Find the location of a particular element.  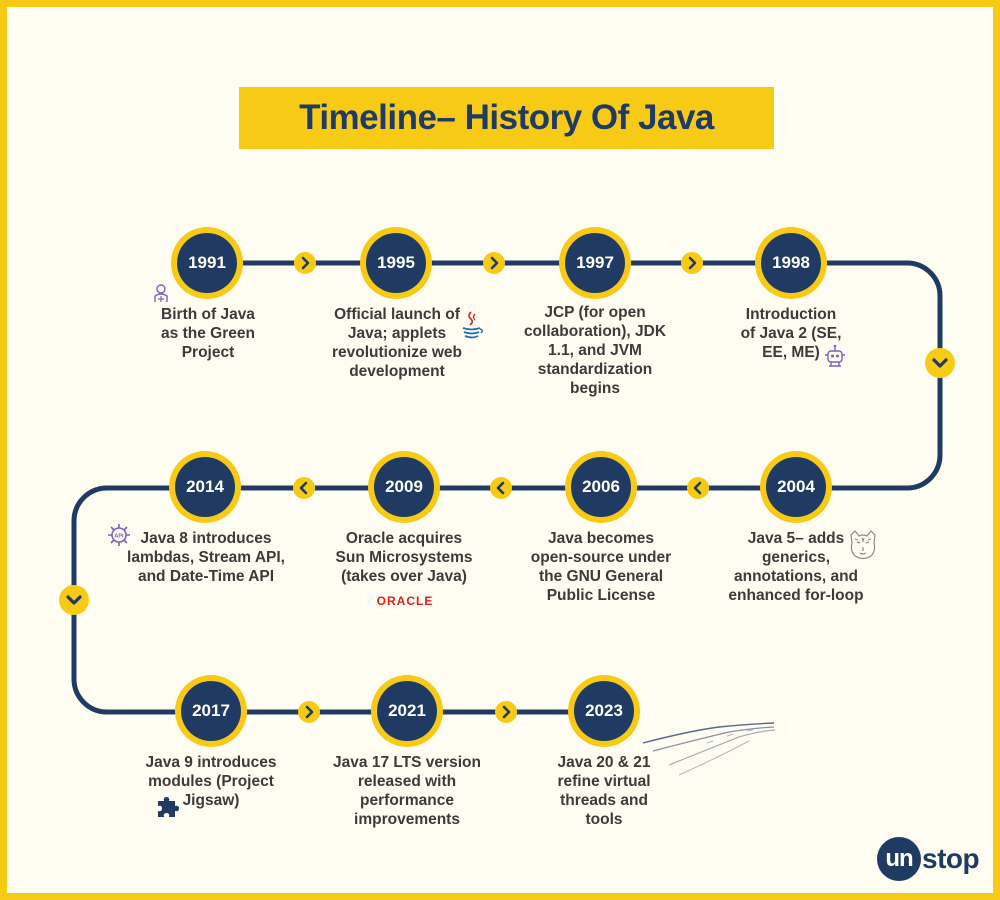

year-node-2009: 2009 is located at coordinates (404, 487).